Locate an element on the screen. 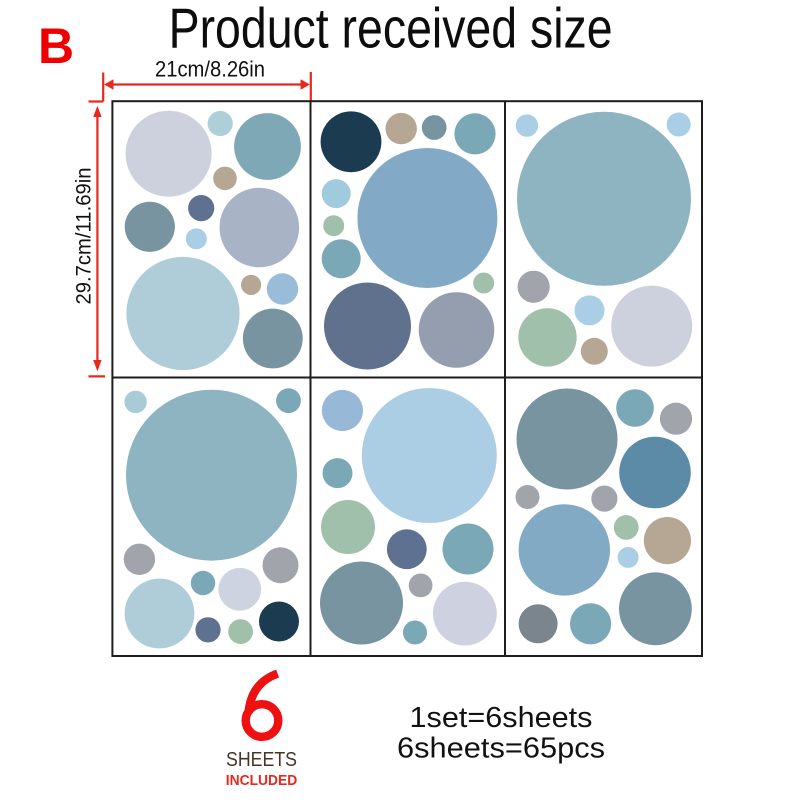 The image size is (800, 800). svg-text: 29.7cm/11.69in is located at coordinates (84, 236).